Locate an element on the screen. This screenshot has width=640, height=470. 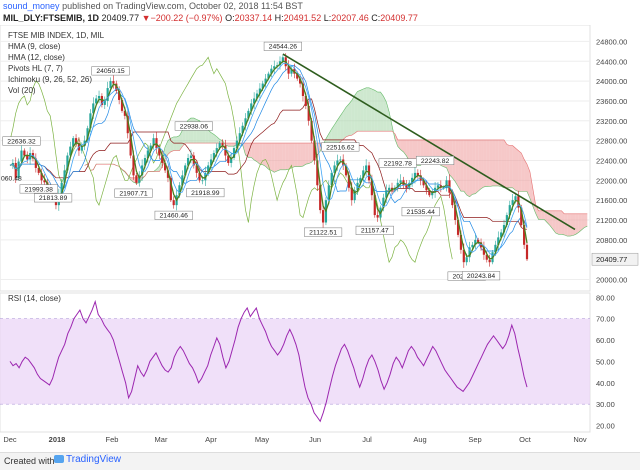
footer-bar: Created with TradingView is located at coordinates (320, 461).